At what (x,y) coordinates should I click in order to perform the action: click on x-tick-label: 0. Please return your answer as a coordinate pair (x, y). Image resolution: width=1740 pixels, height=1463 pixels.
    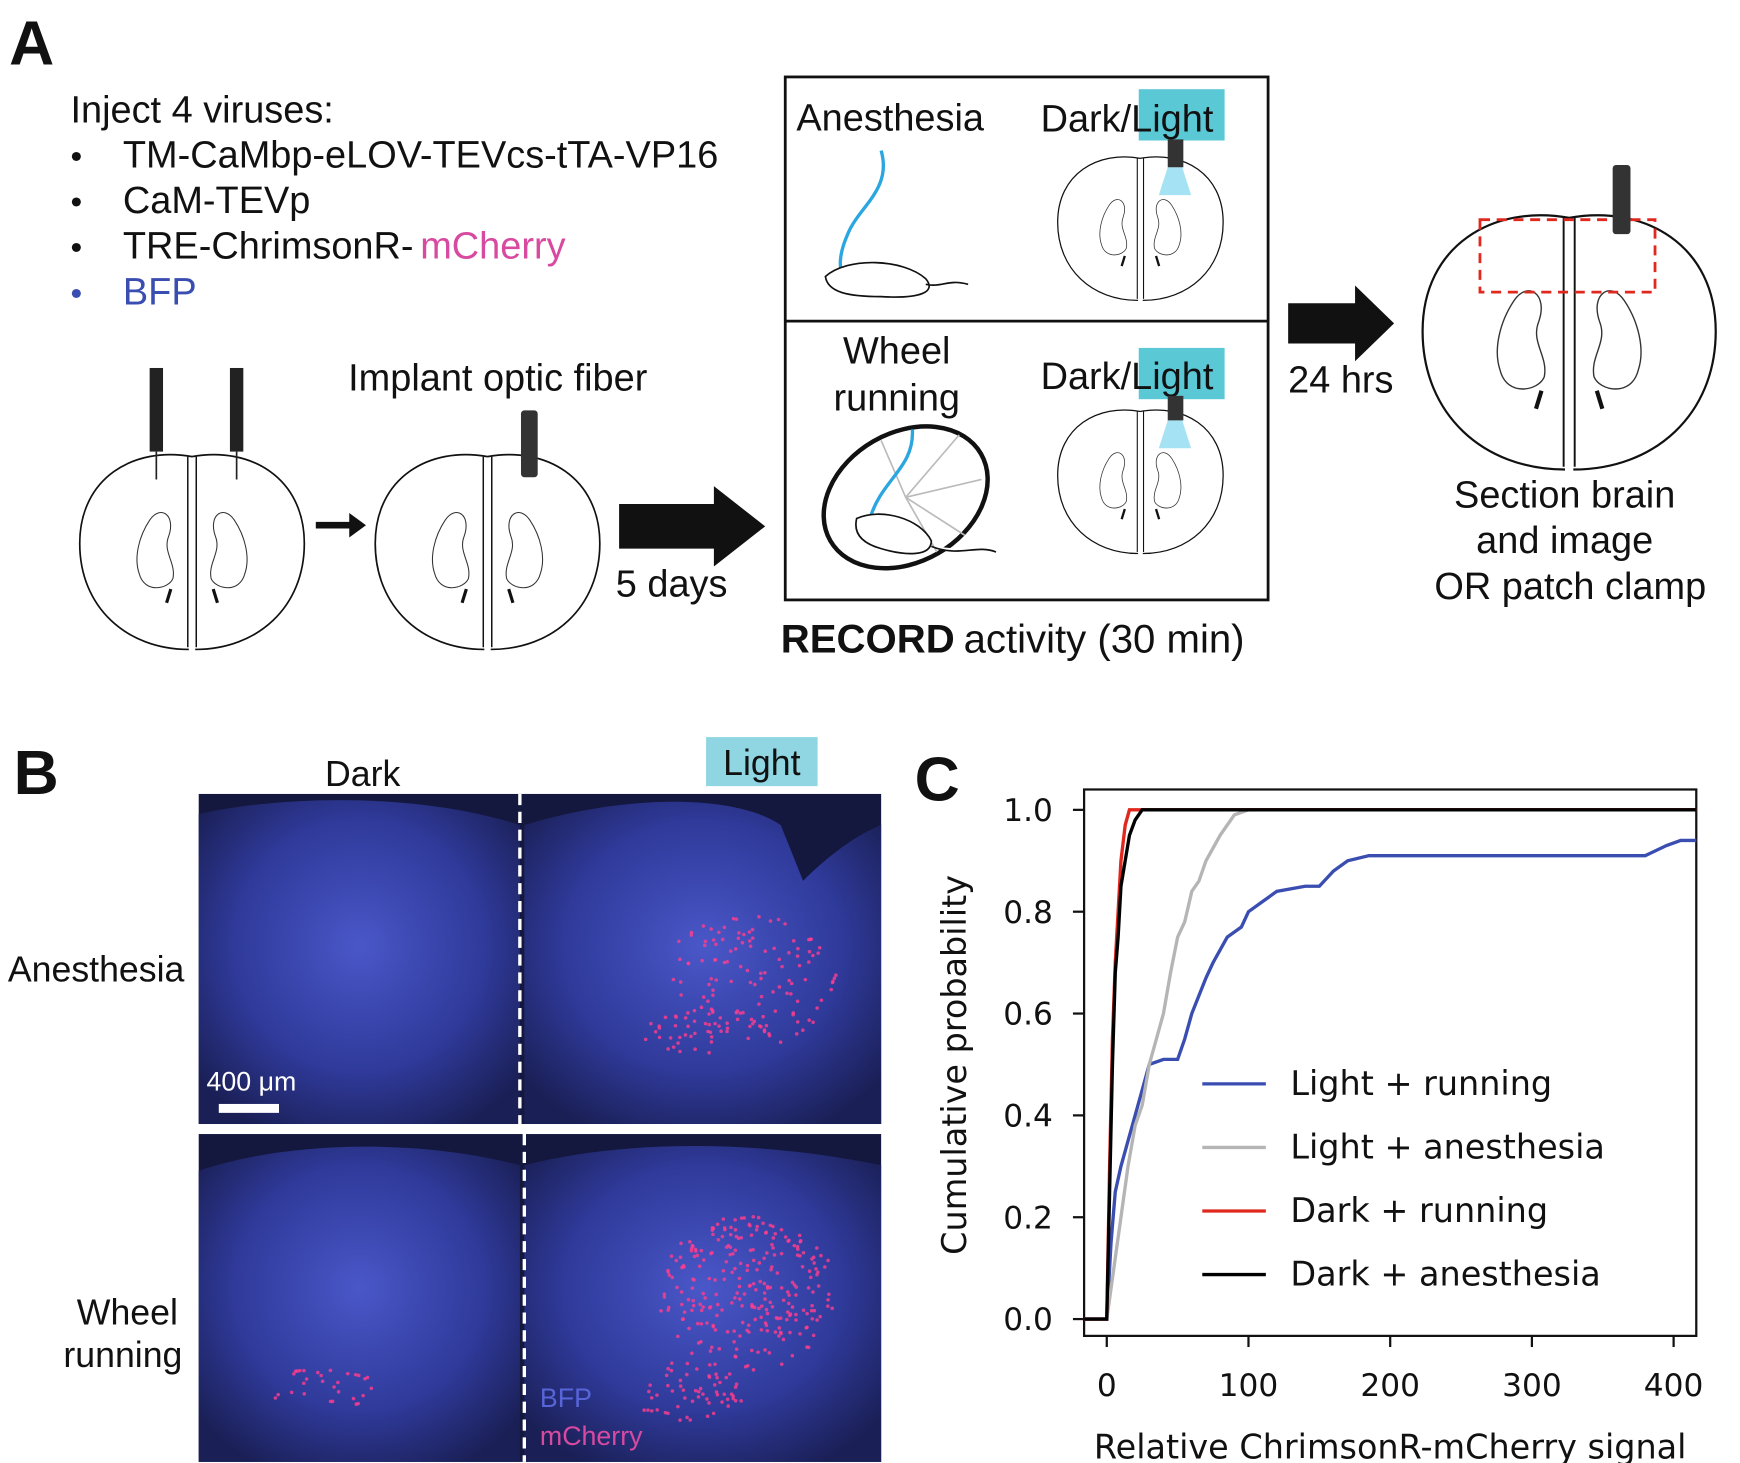
    Looking at the image, I should click on (1107, 1386).